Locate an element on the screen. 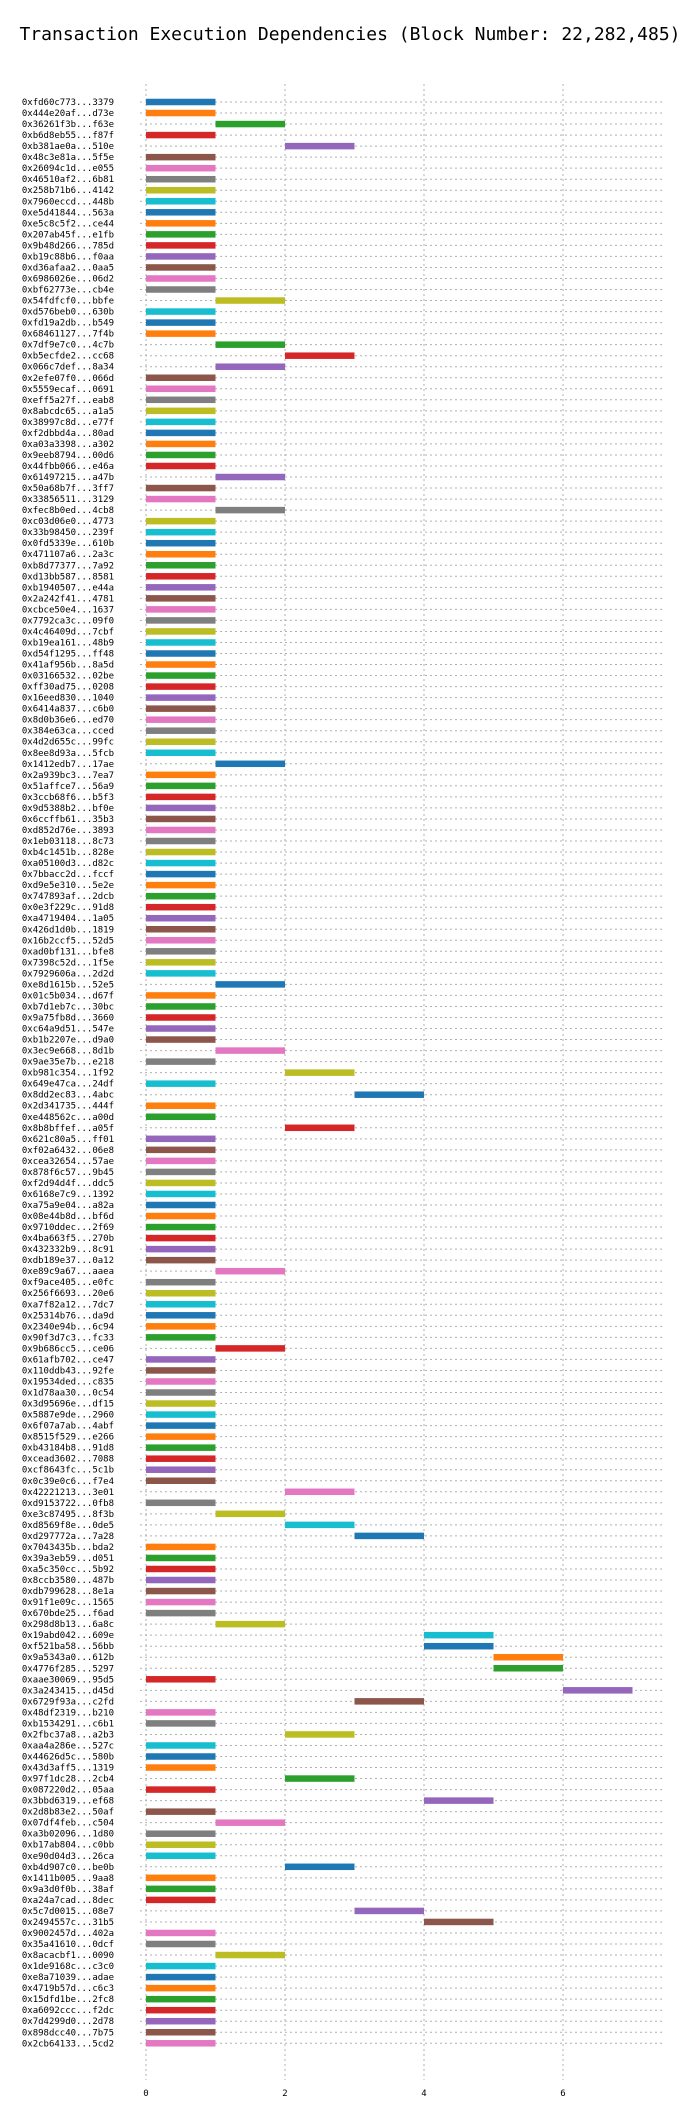 The height and width of the screenshot is (2124, 700). y-tick-label: 0xf2d94d4f...ddc5 is located at coordinates (68, 1184).